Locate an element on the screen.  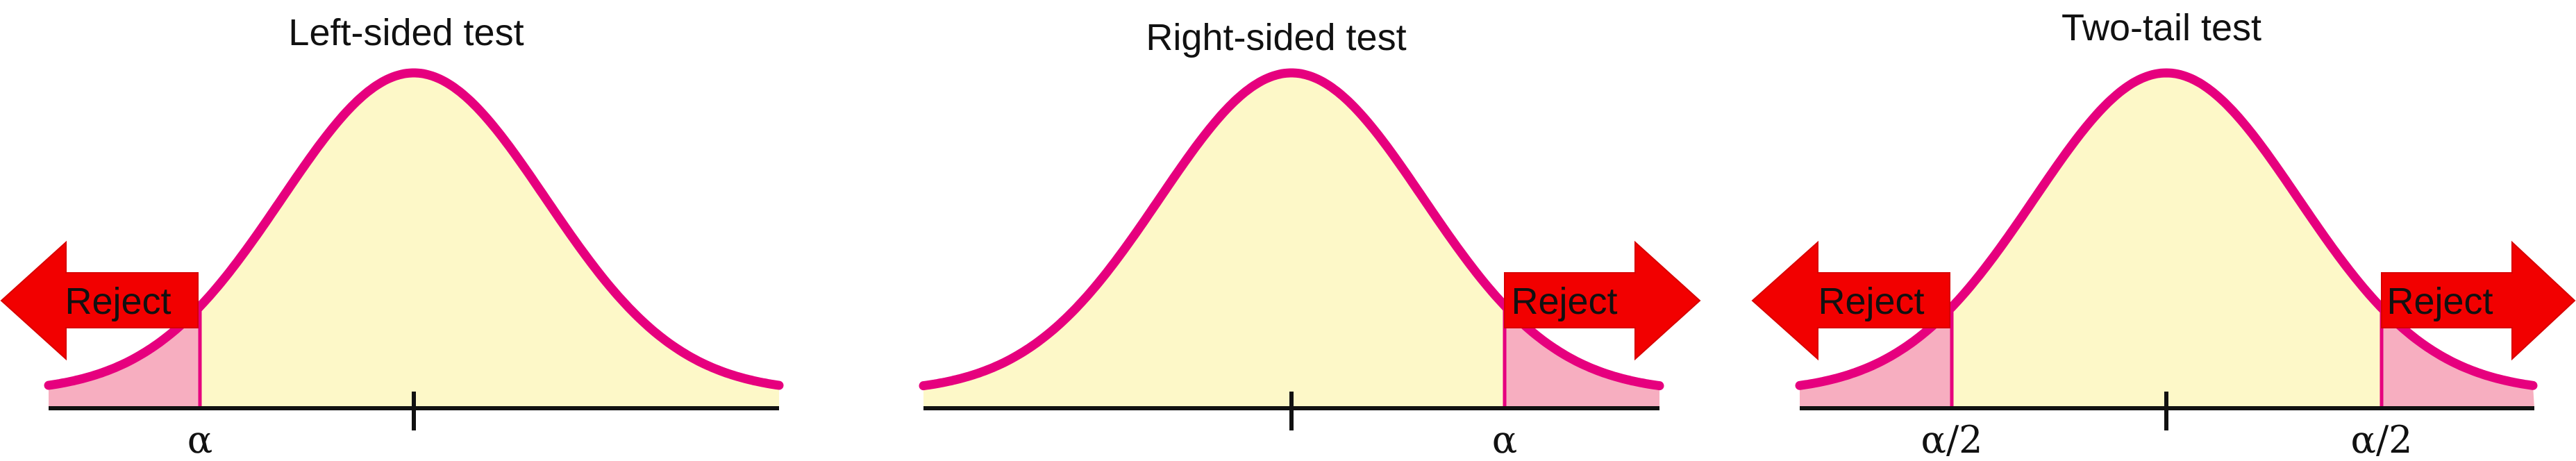
panel-title: Two-tail test is located at coordinates (2161, 28).